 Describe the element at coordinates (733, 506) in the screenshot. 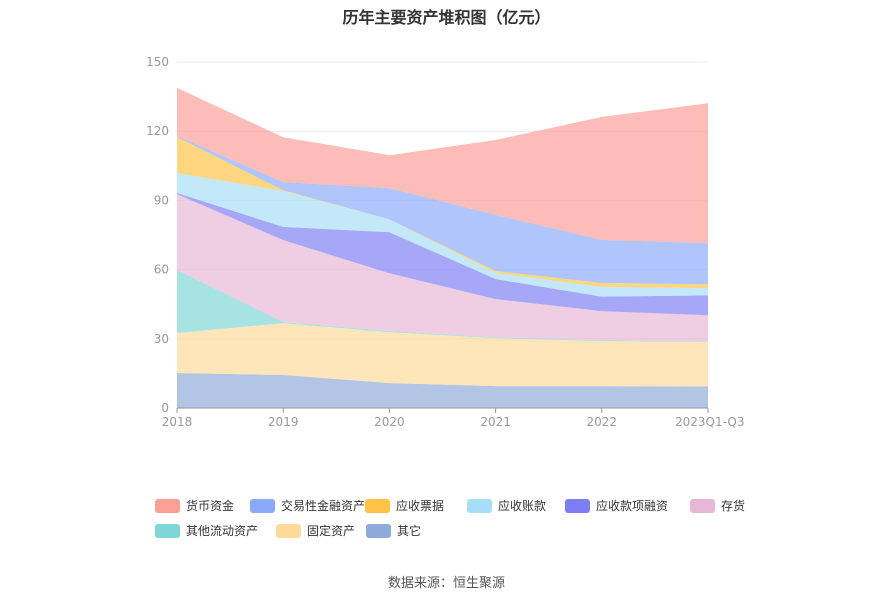

I see `legend-label: 存货` at that location.